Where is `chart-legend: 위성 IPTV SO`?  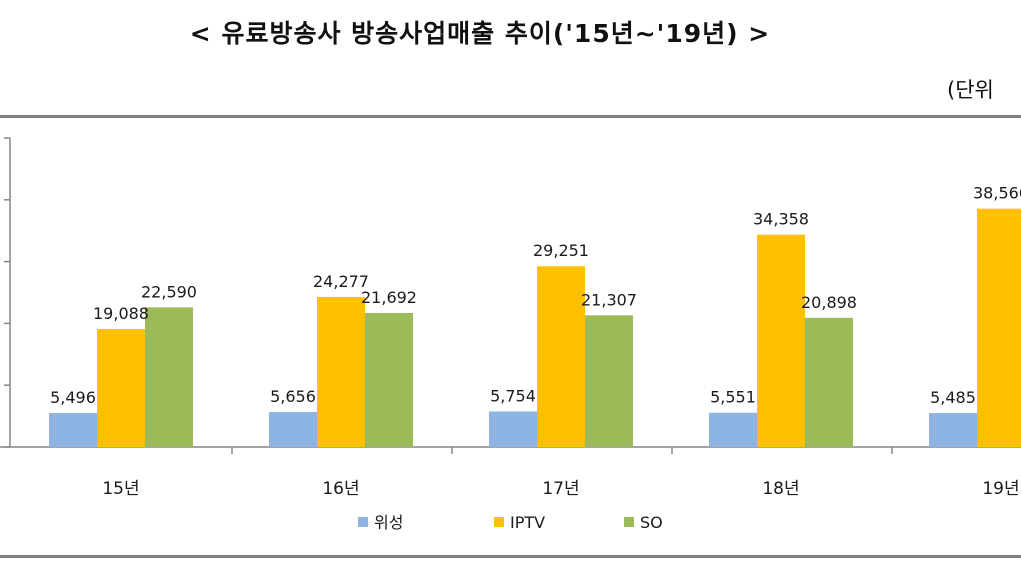 chart-legend: 위성 IPTV SO is located at coordinates (510, 522).